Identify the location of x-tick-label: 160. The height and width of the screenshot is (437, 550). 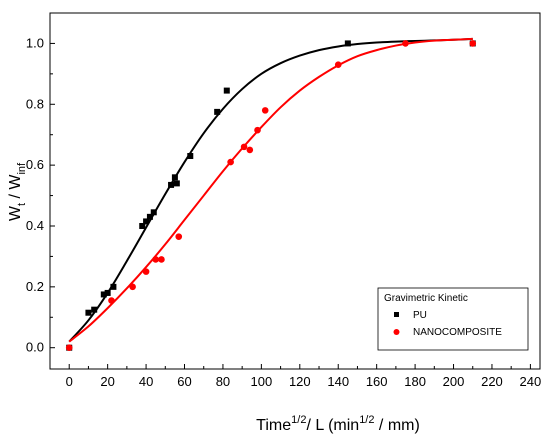
(377, 381).